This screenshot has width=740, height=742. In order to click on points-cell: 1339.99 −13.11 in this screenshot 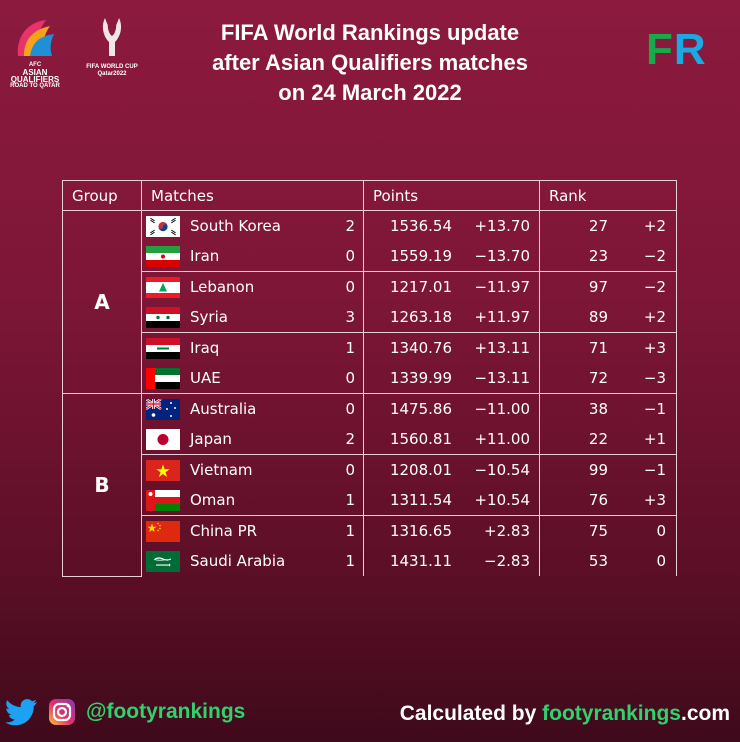, I will do `click(451, 378)`.